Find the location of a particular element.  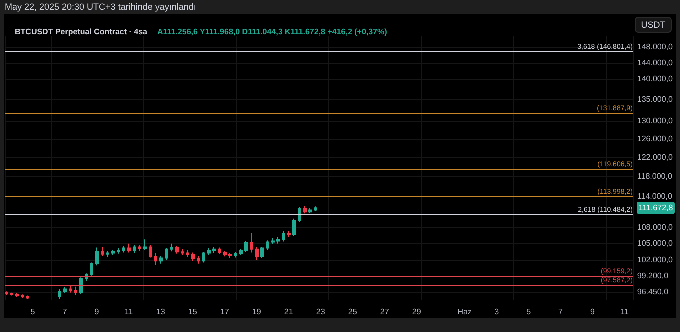

x-tick-label: 19 is located at coordinates (257, 312).